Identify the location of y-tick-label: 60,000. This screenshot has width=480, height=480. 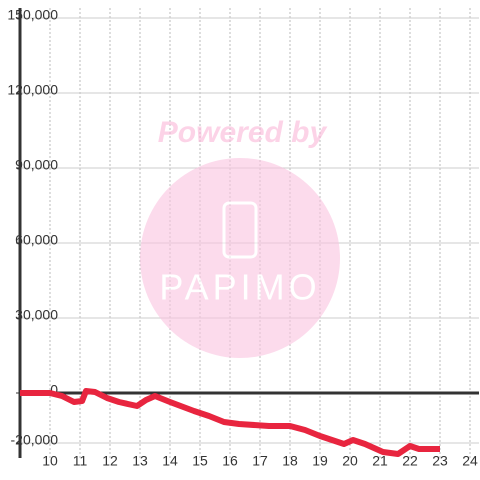
(36, 240).